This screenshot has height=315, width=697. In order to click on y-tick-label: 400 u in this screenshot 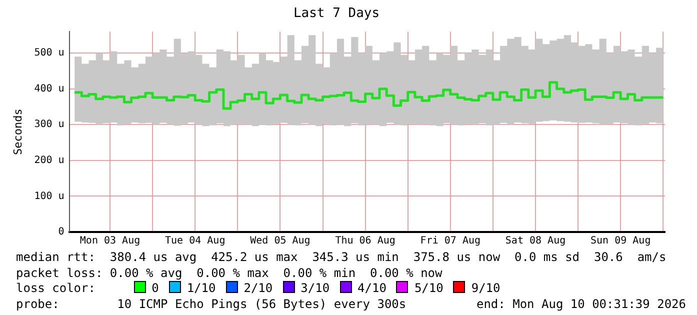, I will do `click(49, 88)`.